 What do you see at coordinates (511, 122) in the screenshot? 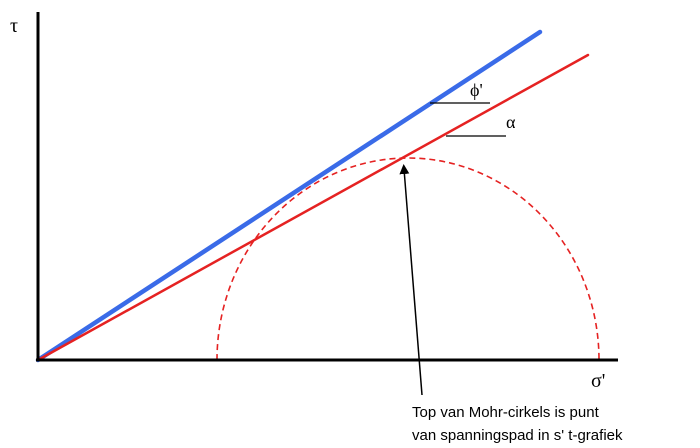
I see `alpha-label: α` at bounding box center [511, 122].